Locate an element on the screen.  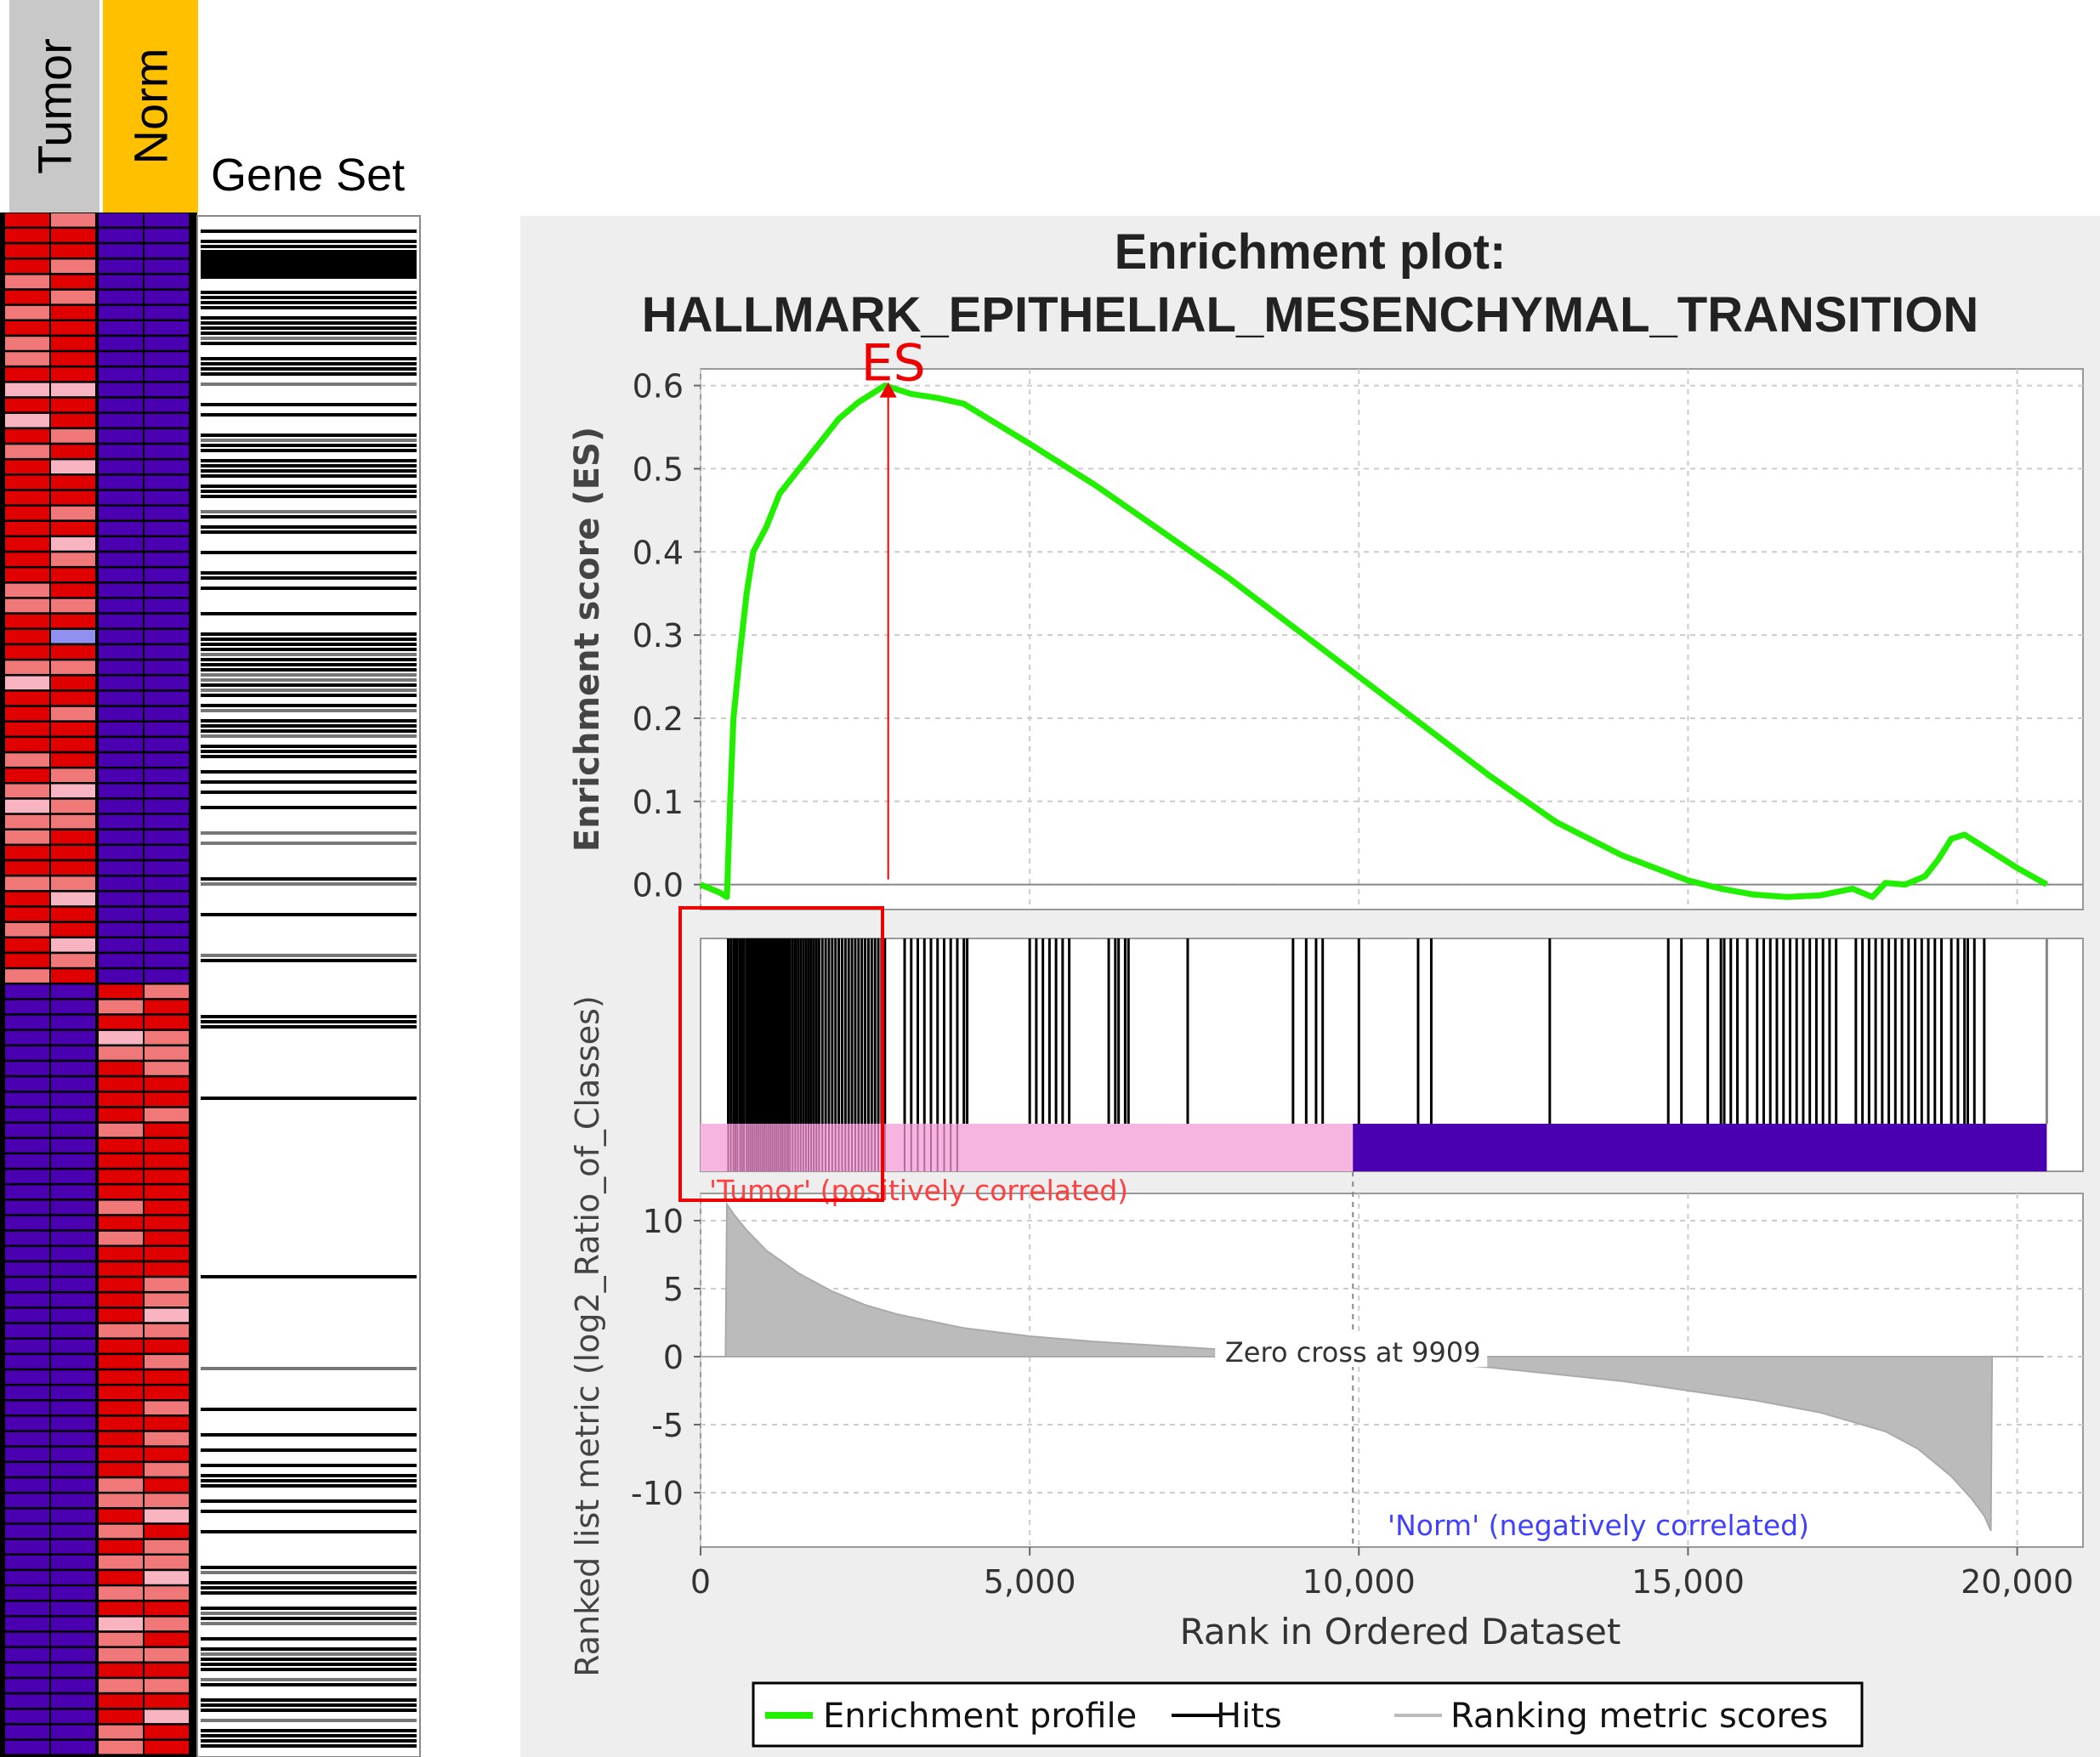
positive-correlation-label: 'Tumor' (positively correlated) is located at coordinates (918, 1190).